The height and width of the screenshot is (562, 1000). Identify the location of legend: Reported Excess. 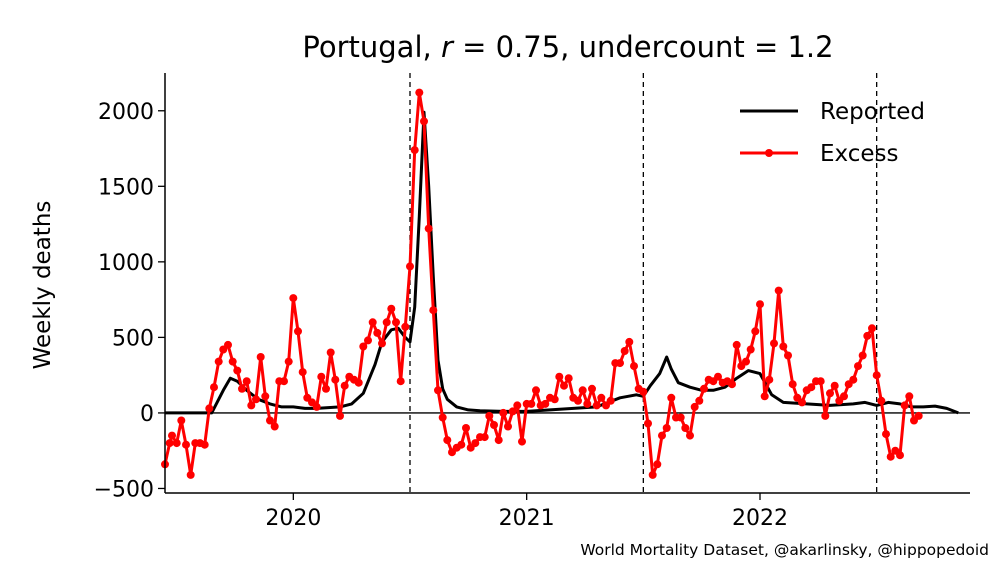
(832, 133).